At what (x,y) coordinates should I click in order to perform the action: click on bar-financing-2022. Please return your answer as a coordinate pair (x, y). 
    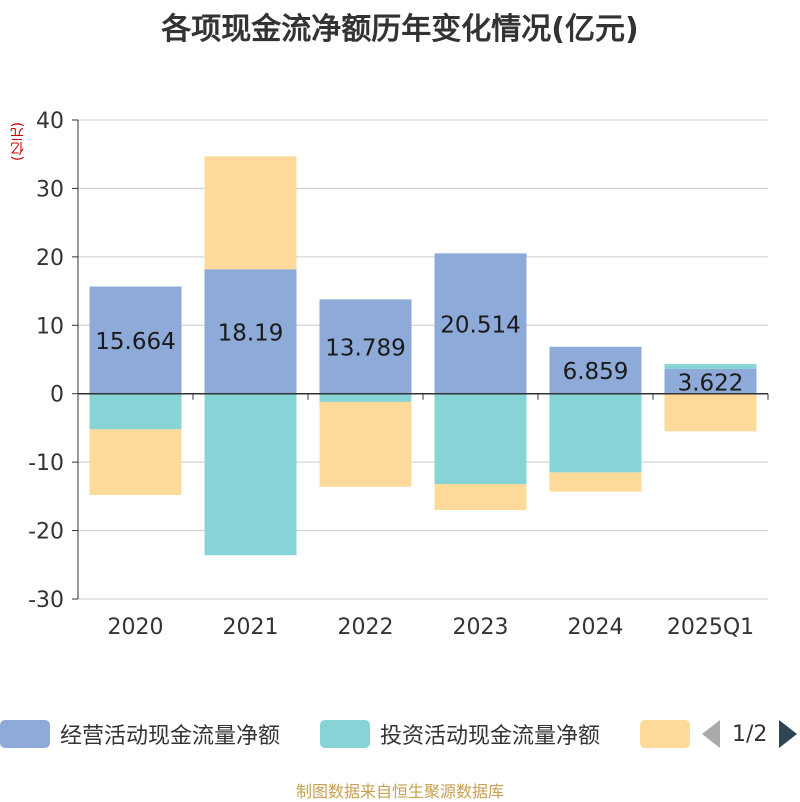
    Looking at the image, I should click on (365, 444).